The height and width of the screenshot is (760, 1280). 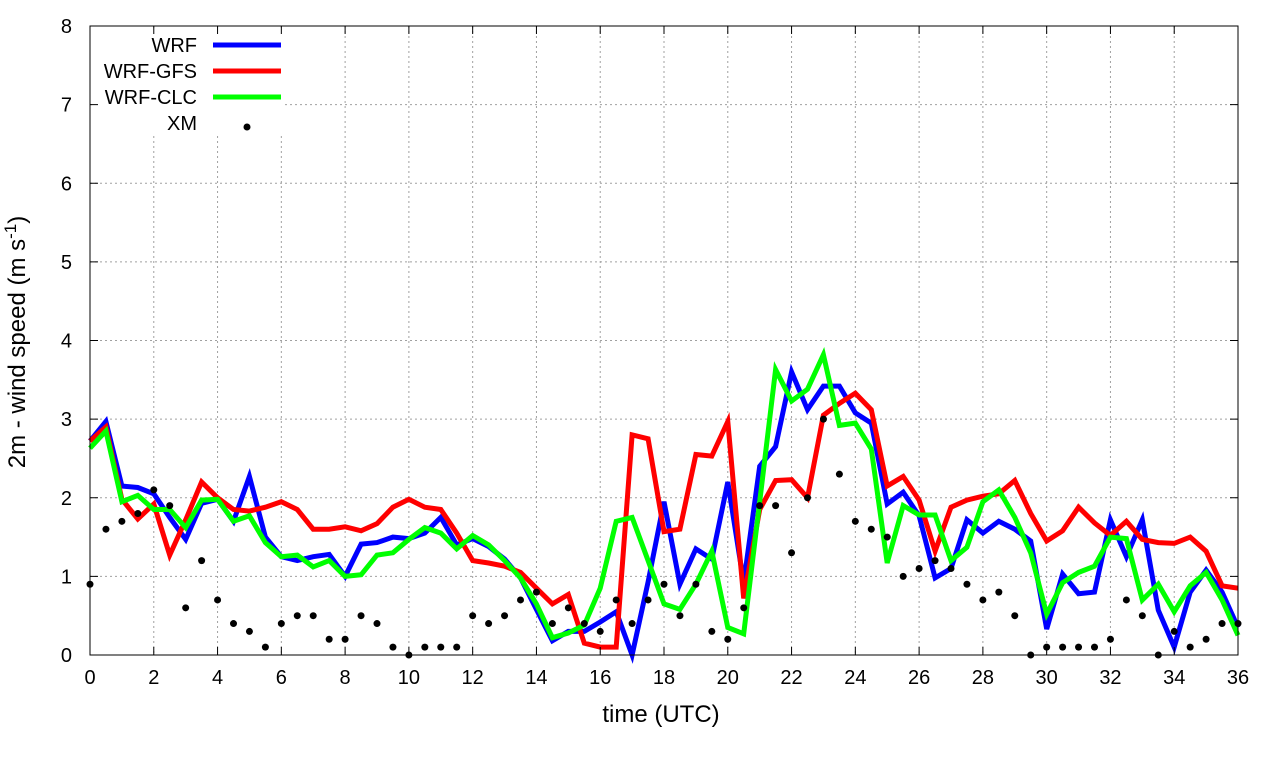 I want to click on legend-label-wrf-gfs: WRF-GFS, so click(x=150, y=72).